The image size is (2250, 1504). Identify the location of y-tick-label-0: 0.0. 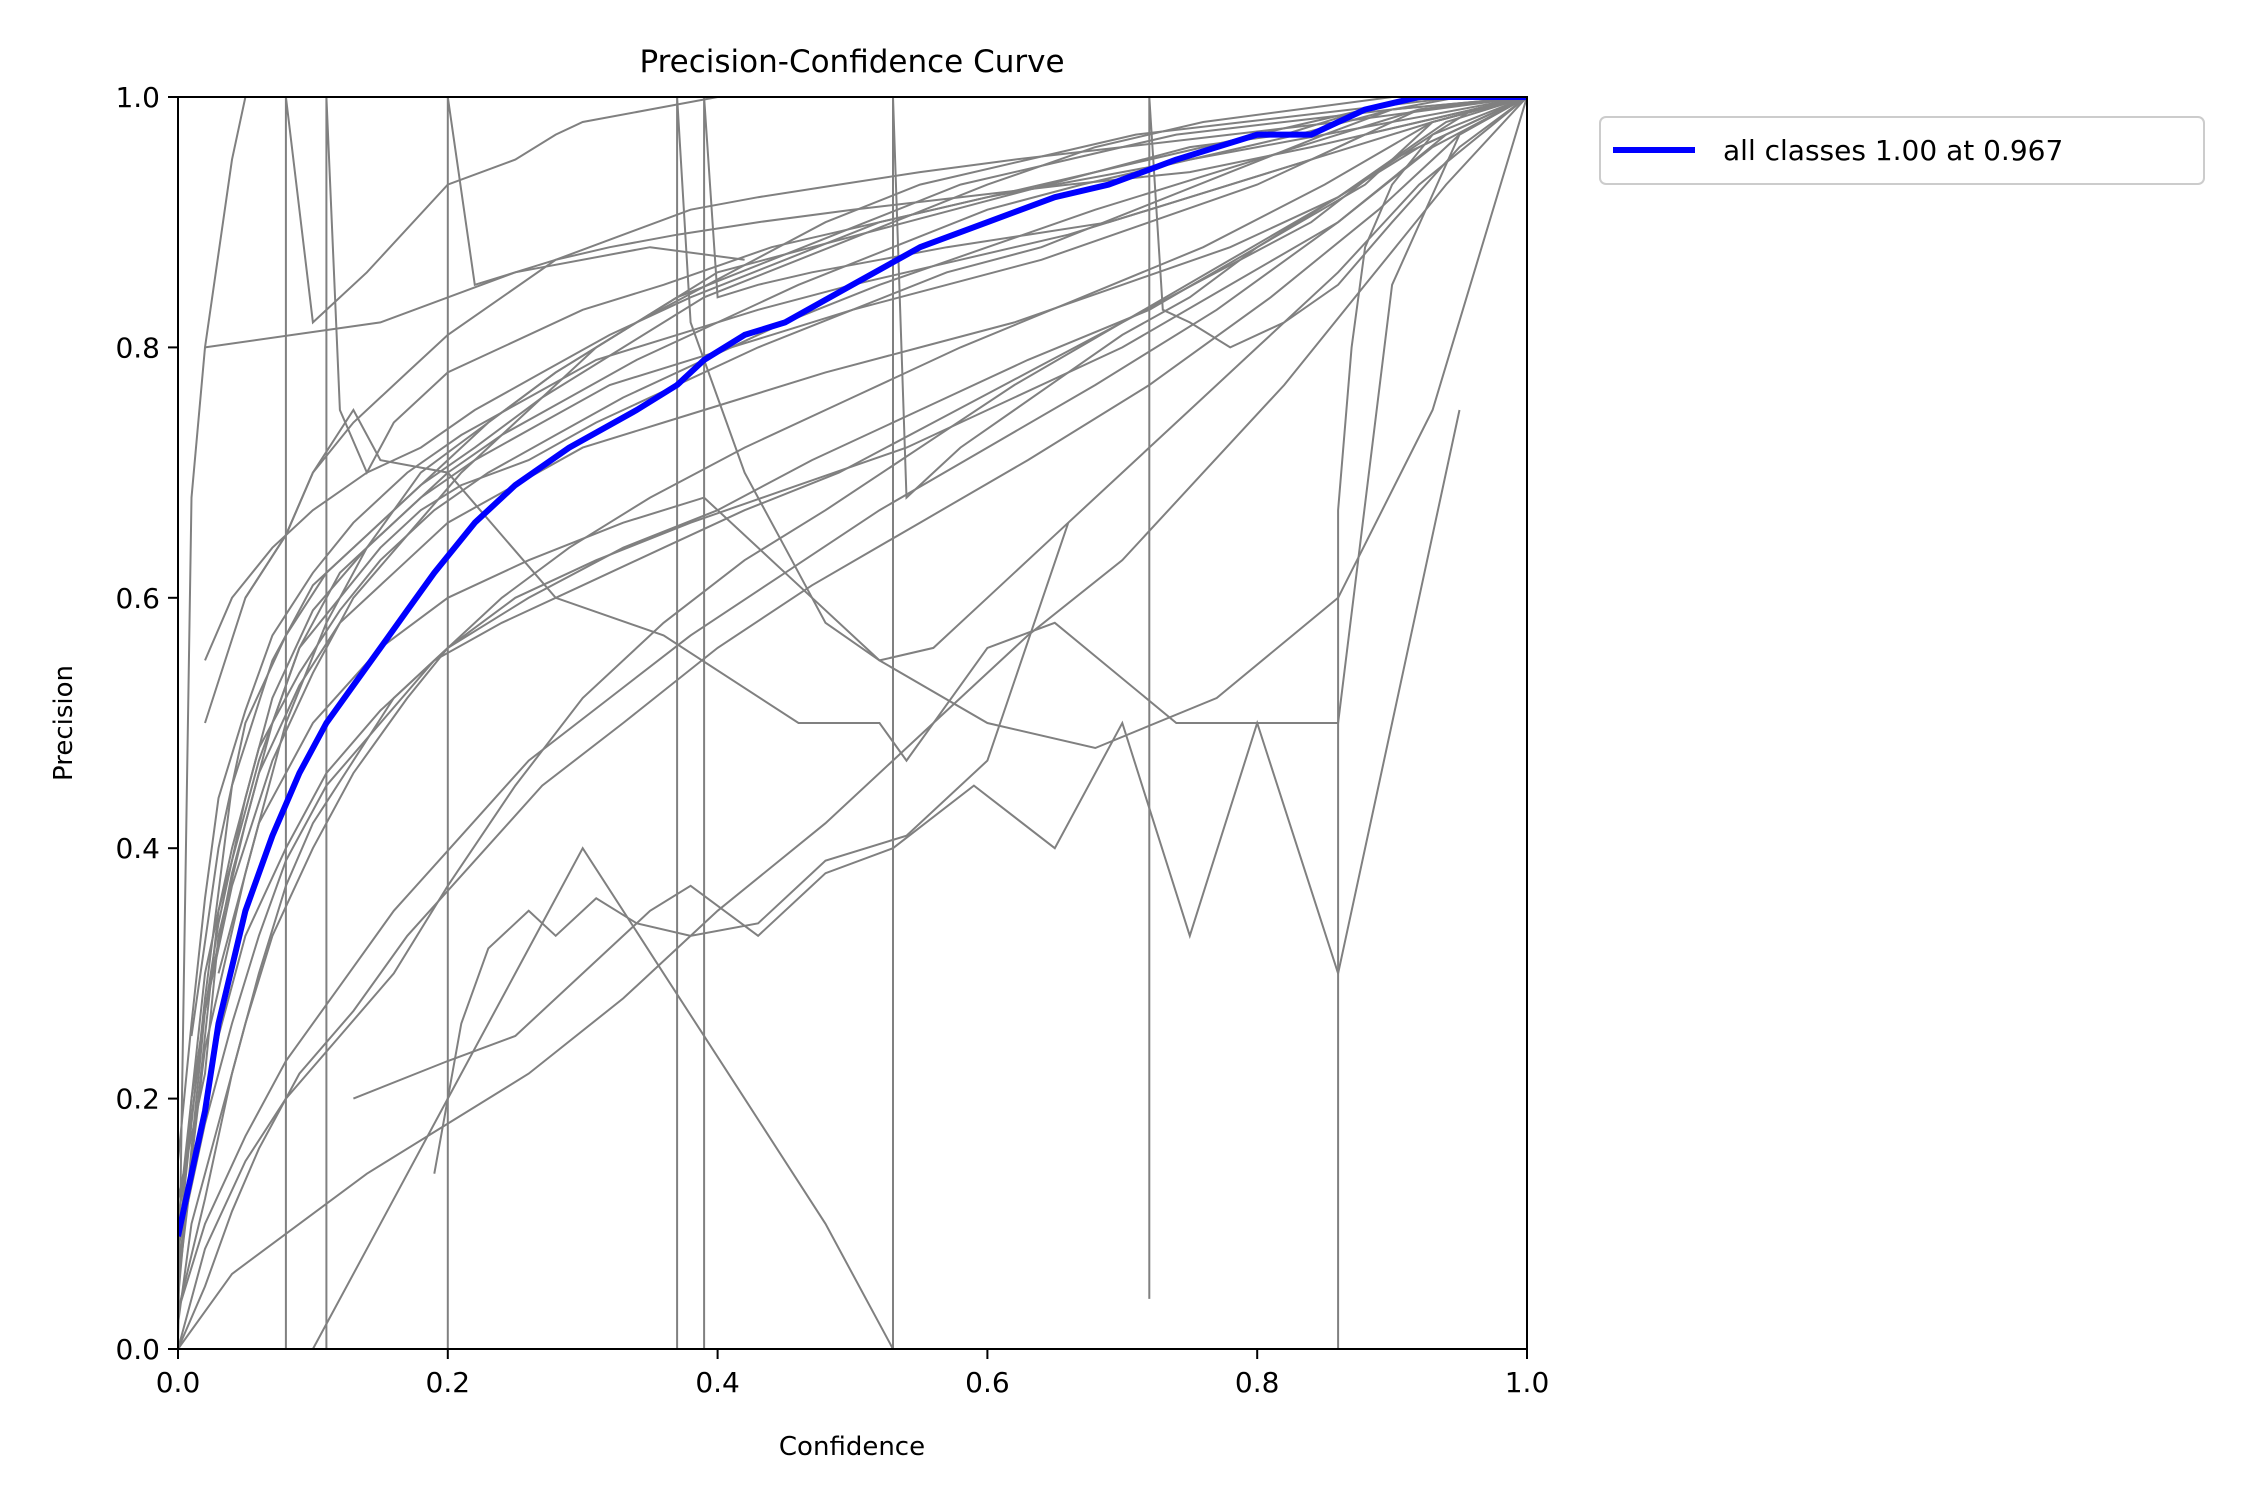
(137, 1349).